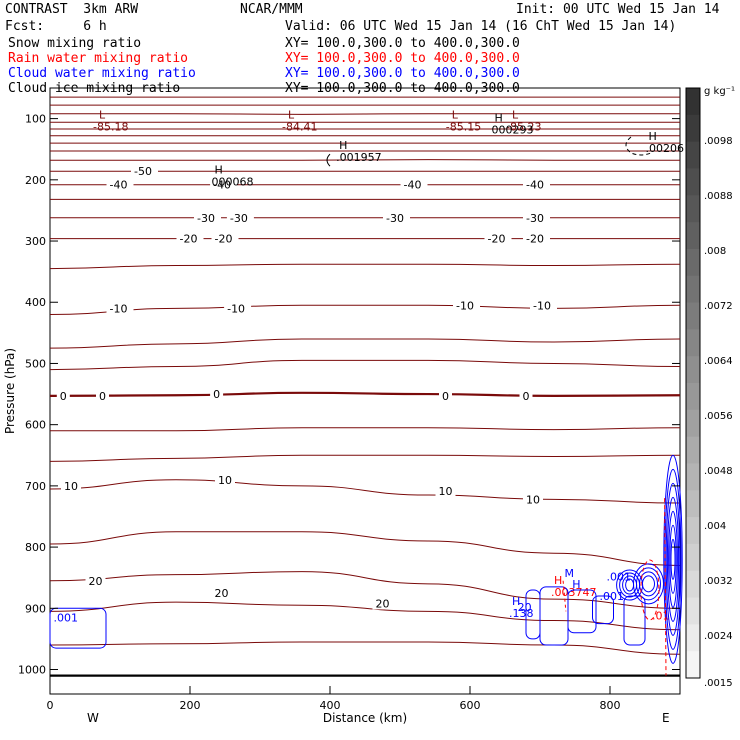 This screenshot has width=740, height=740. Describe the element at coordinates (618, 9) in the screenshot. I see `header-init: Init: 00 UTC Wed 15 Jan 14` at that location.